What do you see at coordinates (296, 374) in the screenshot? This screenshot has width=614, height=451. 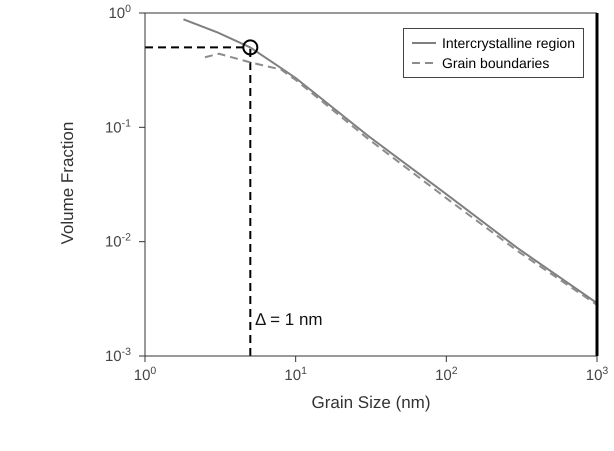 I see `x-tick-label: 10$^{1}$` at bounding box center [296, 374].